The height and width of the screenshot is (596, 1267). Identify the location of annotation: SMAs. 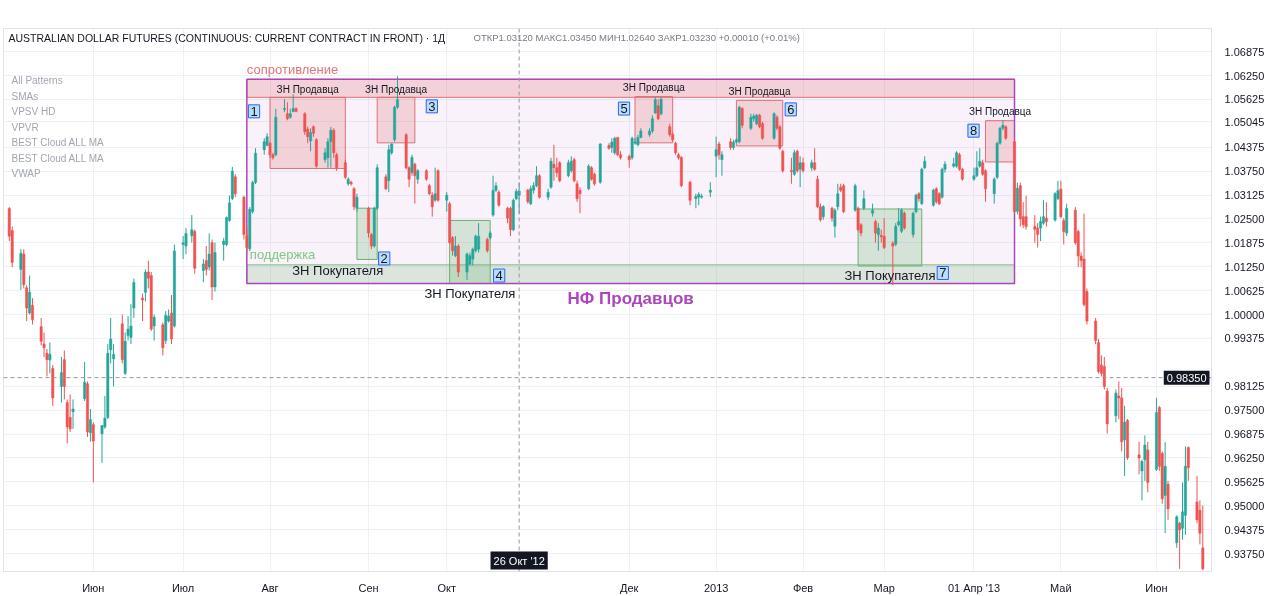
(25, 96).